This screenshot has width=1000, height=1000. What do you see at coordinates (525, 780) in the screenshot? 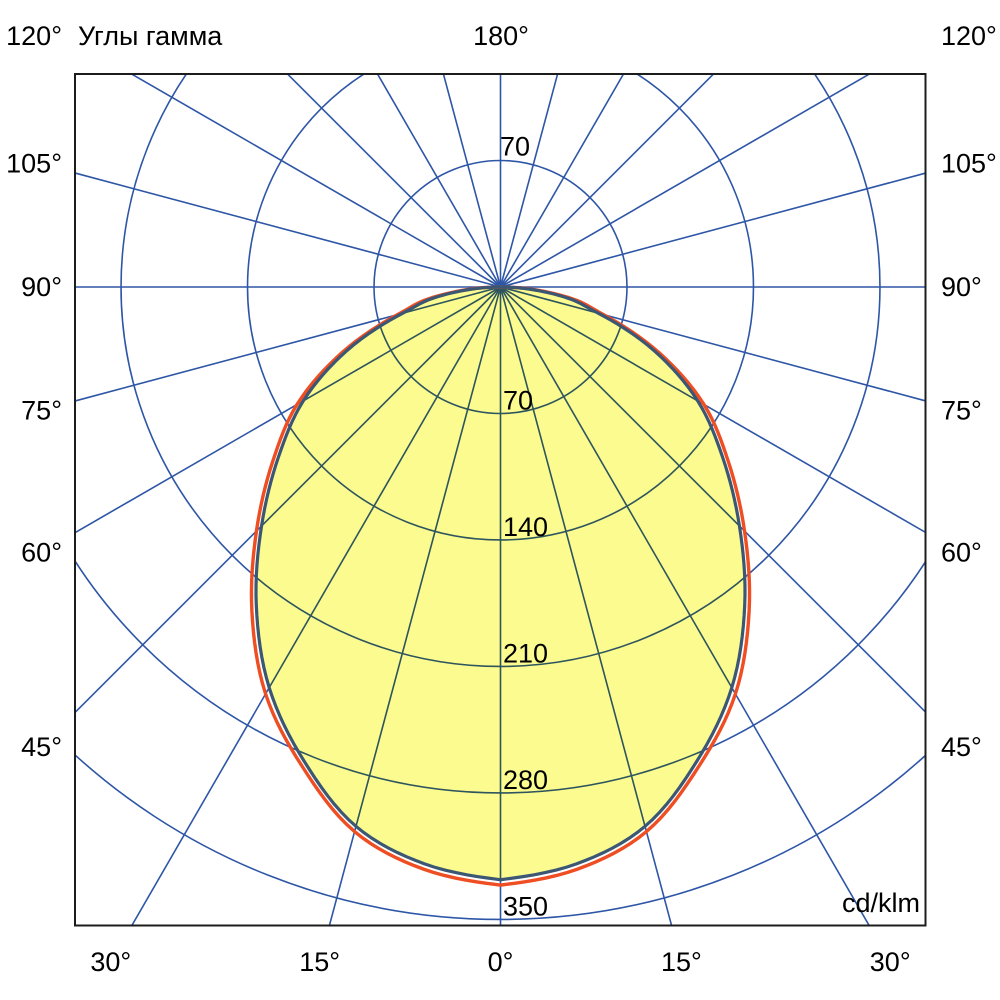
I see `ring-value-label-280: 280` at bounding box center [525, 780].